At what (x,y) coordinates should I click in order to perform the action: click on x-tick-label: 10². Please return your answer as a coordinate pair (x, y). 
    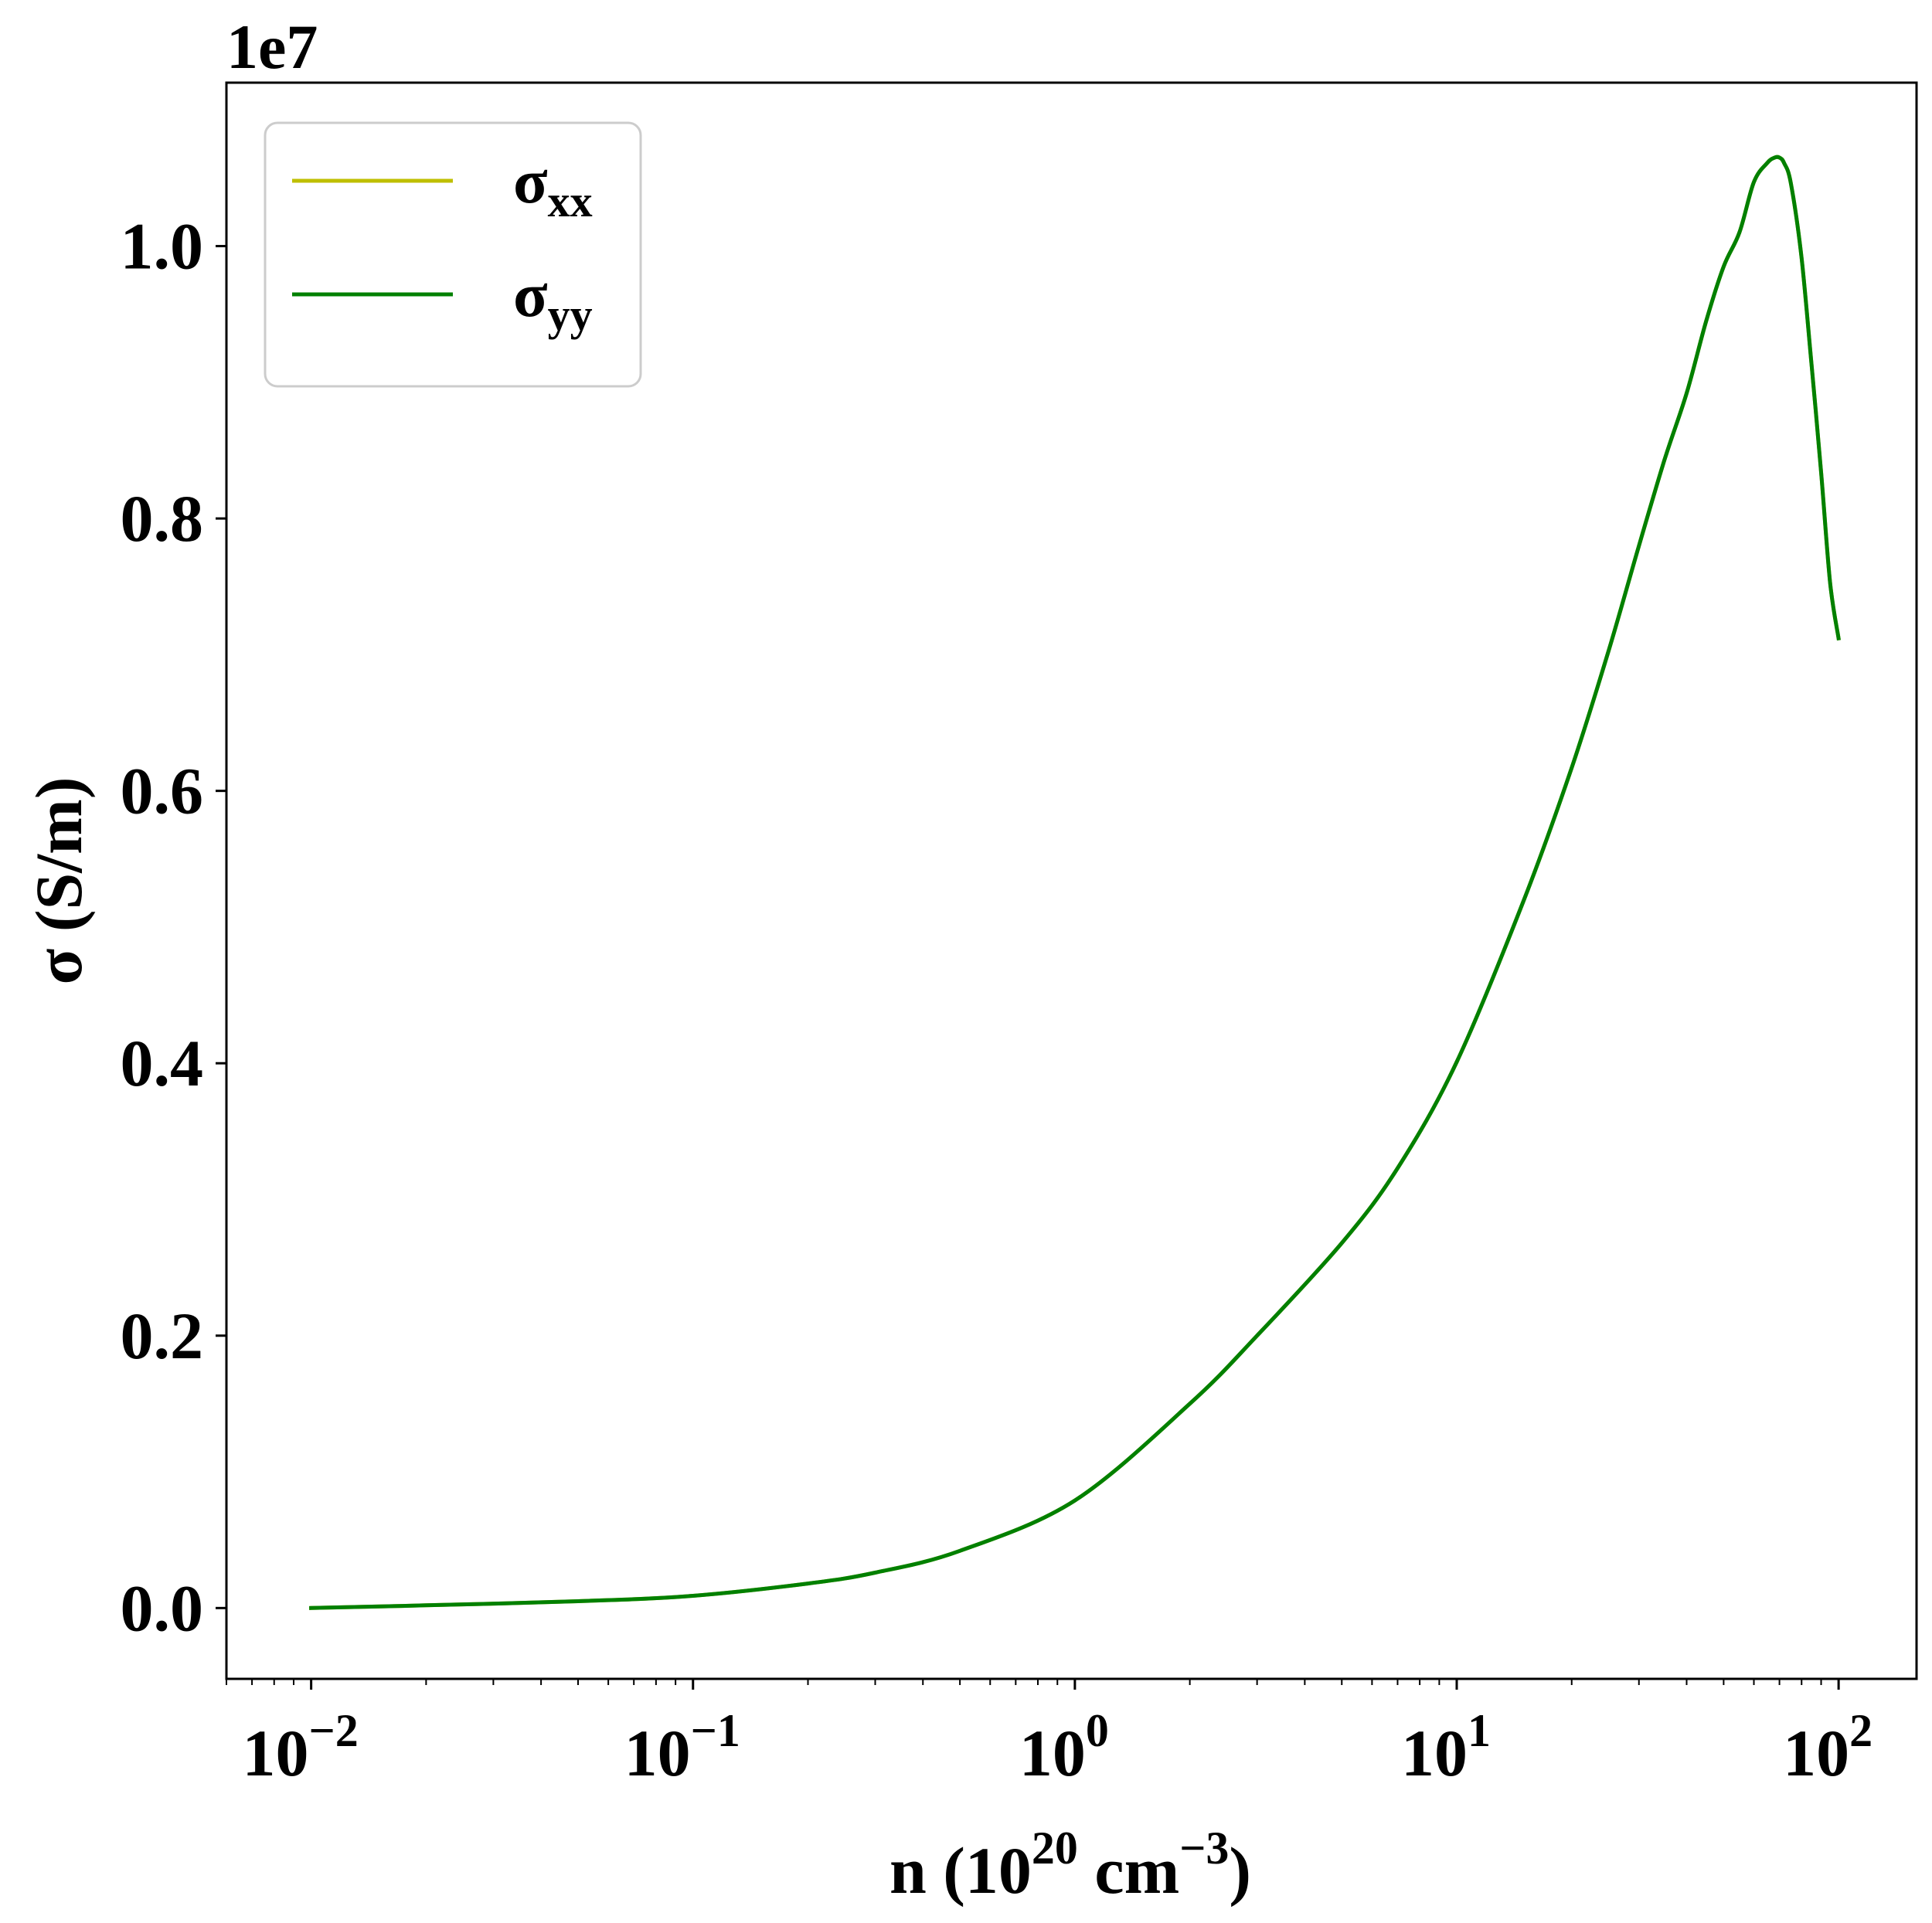
    Looking at the image, I should click on (1828, 1747).